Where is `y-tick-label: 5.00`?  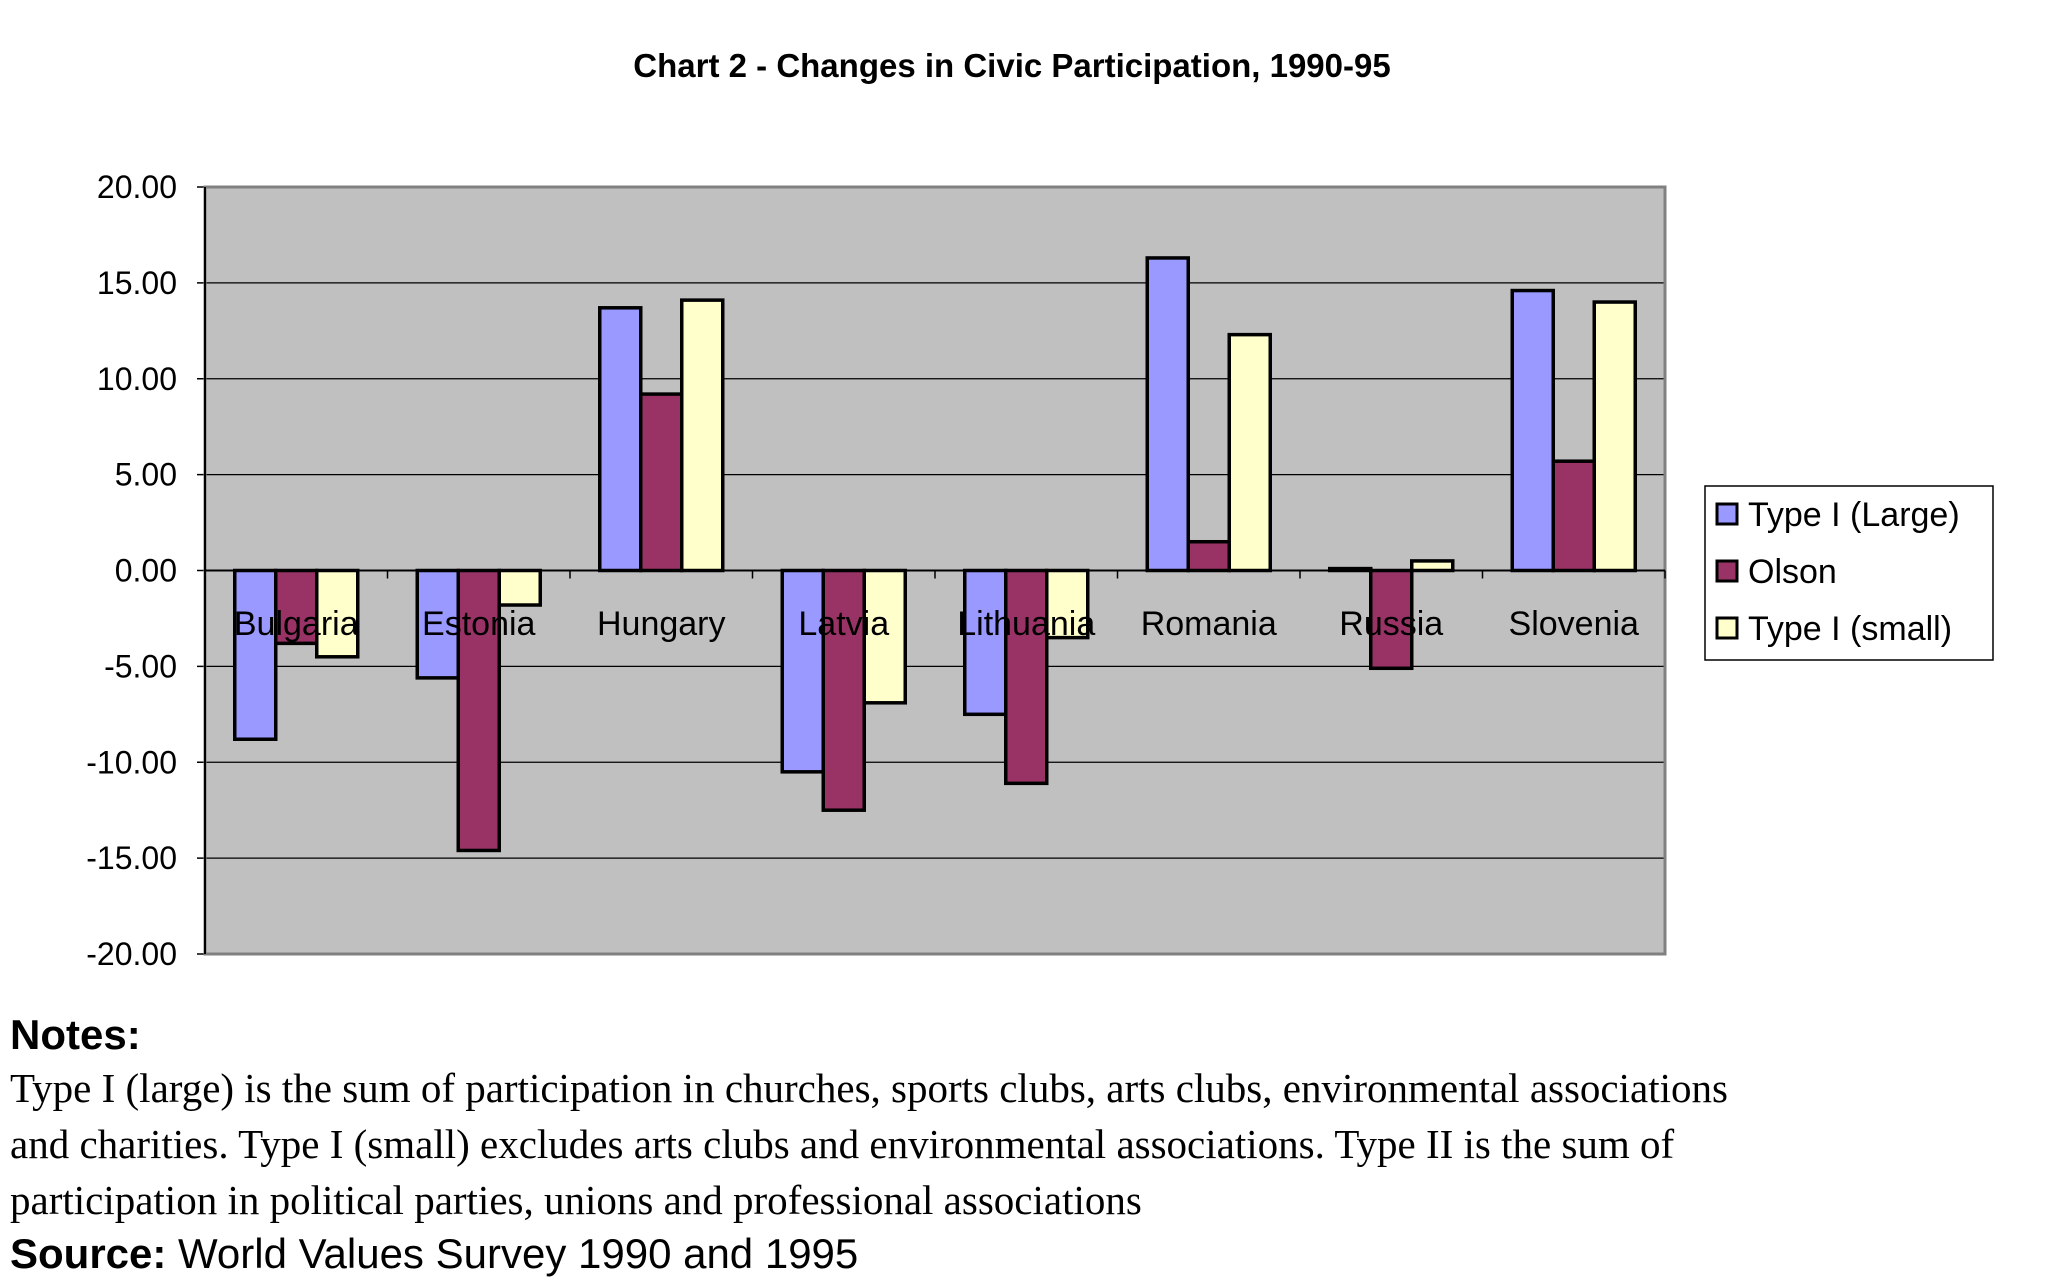
y-tick-label: 5.00 is located at coordinates (146, 475).